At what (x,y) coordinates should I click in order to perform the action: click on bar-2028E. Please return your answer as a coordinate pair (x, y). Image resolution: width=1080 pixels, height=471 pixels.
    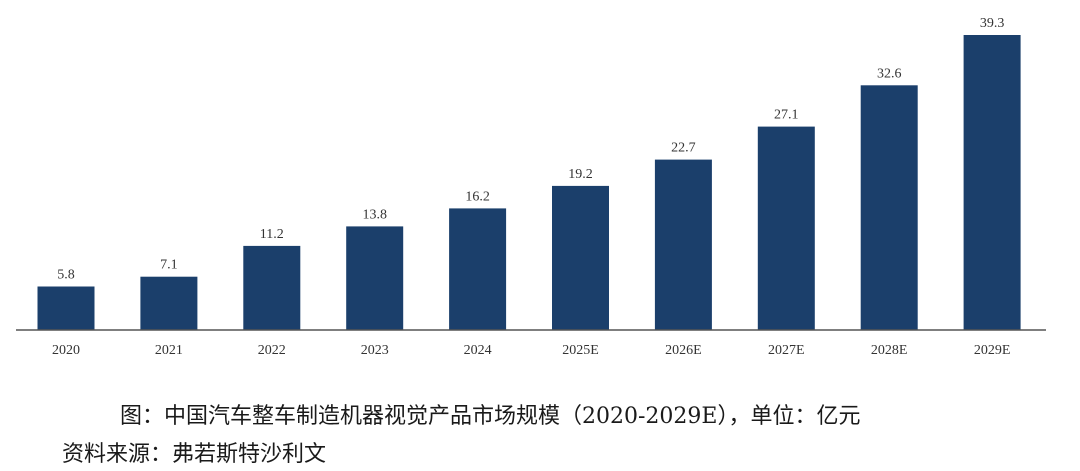
    Looking at the image, I should click on (889, 207).